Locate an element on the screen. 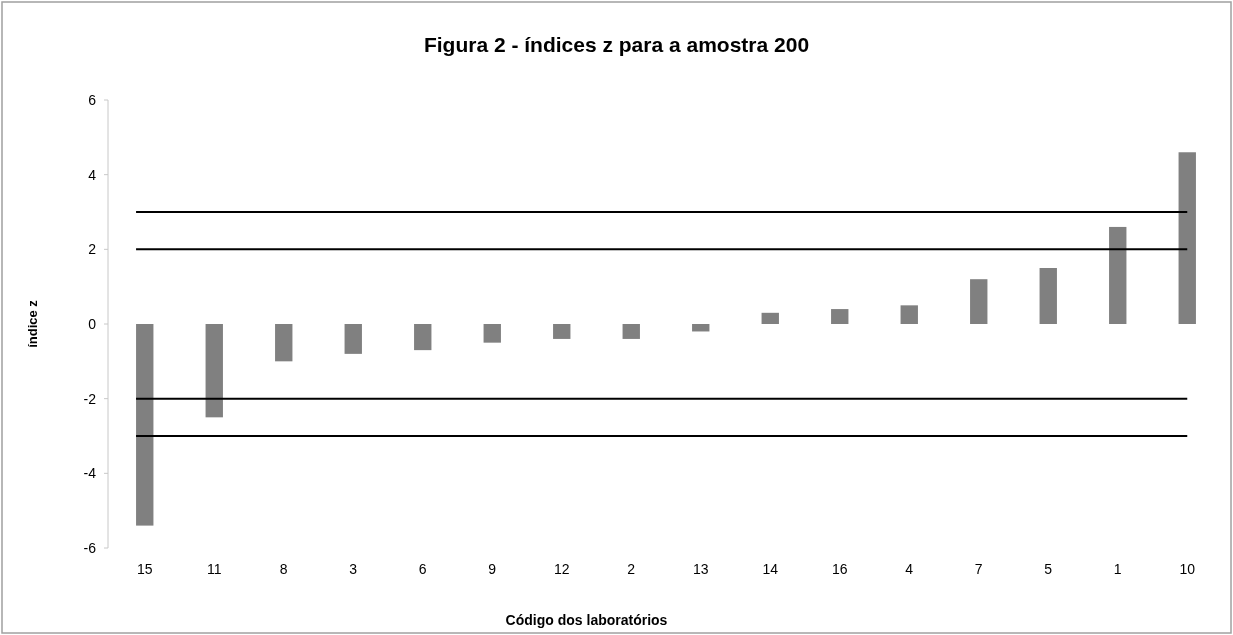  x-tick-label: 5 is located at coordinates (1048, 569).